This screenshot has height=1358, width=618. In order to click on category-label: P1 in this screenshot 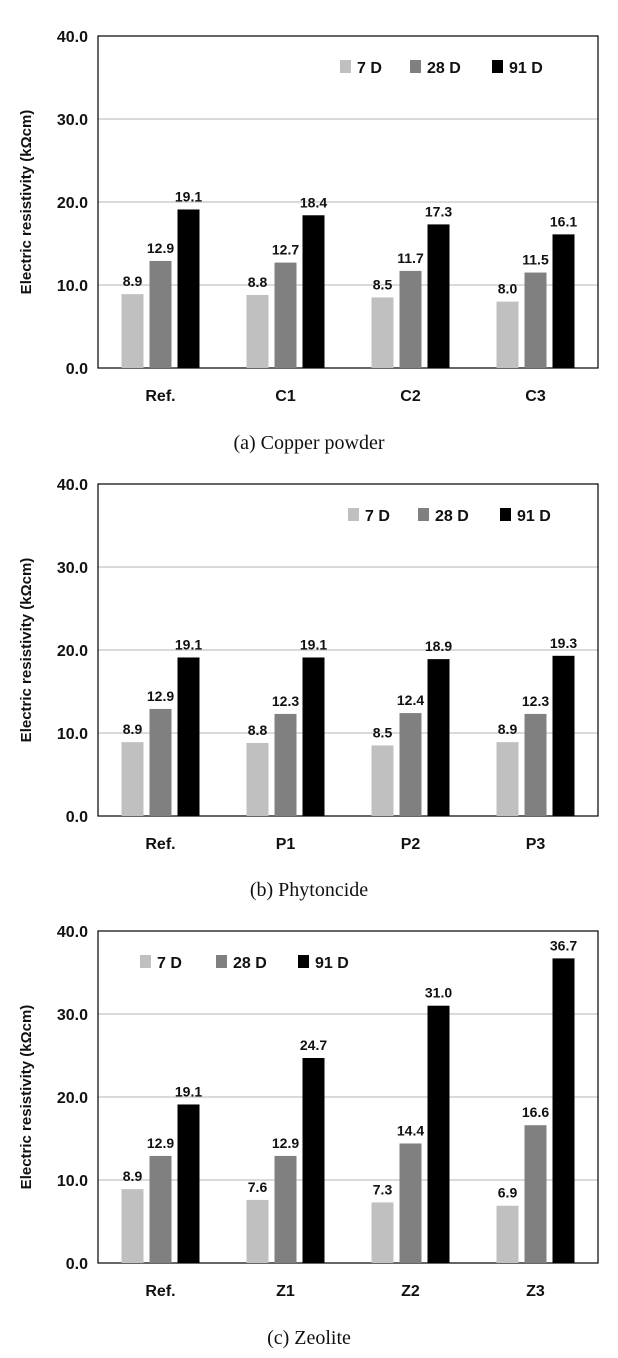, I will do `click(286, 844)`.